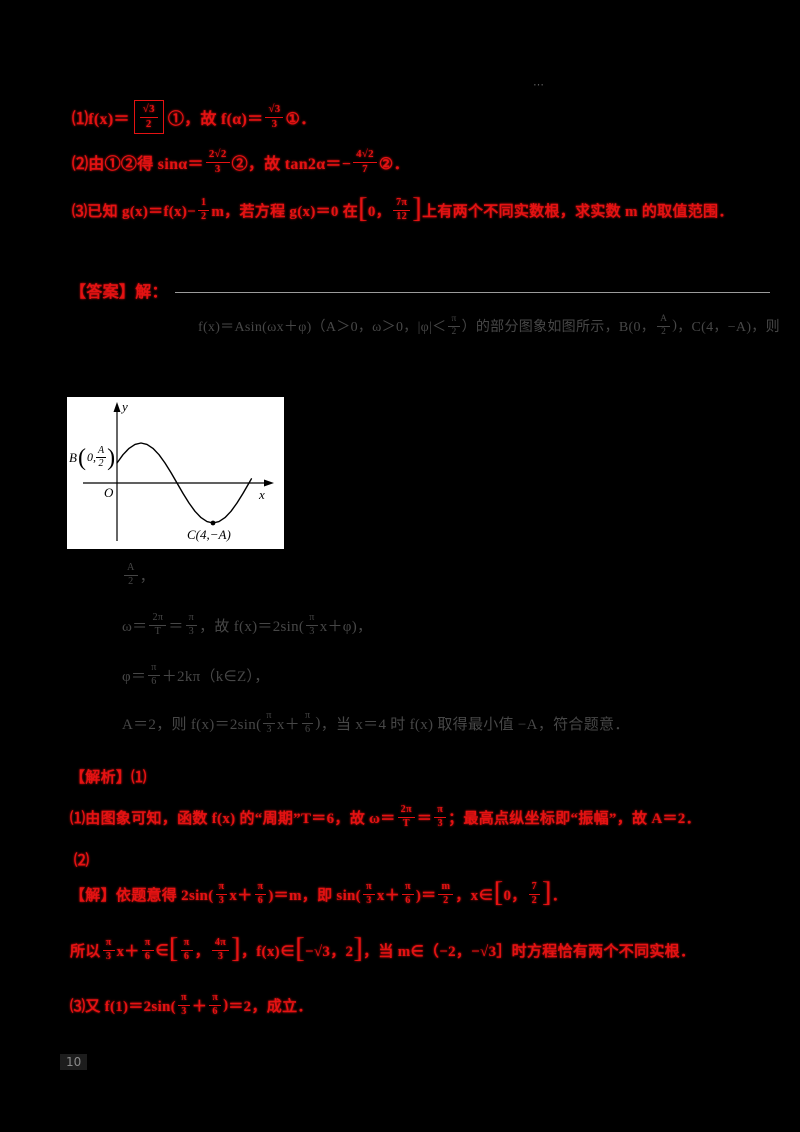 The width and height of the screenshot is (800, 1132). I want to click on text-run: ＋2kπ（k∈Z），, so click(215, 676).